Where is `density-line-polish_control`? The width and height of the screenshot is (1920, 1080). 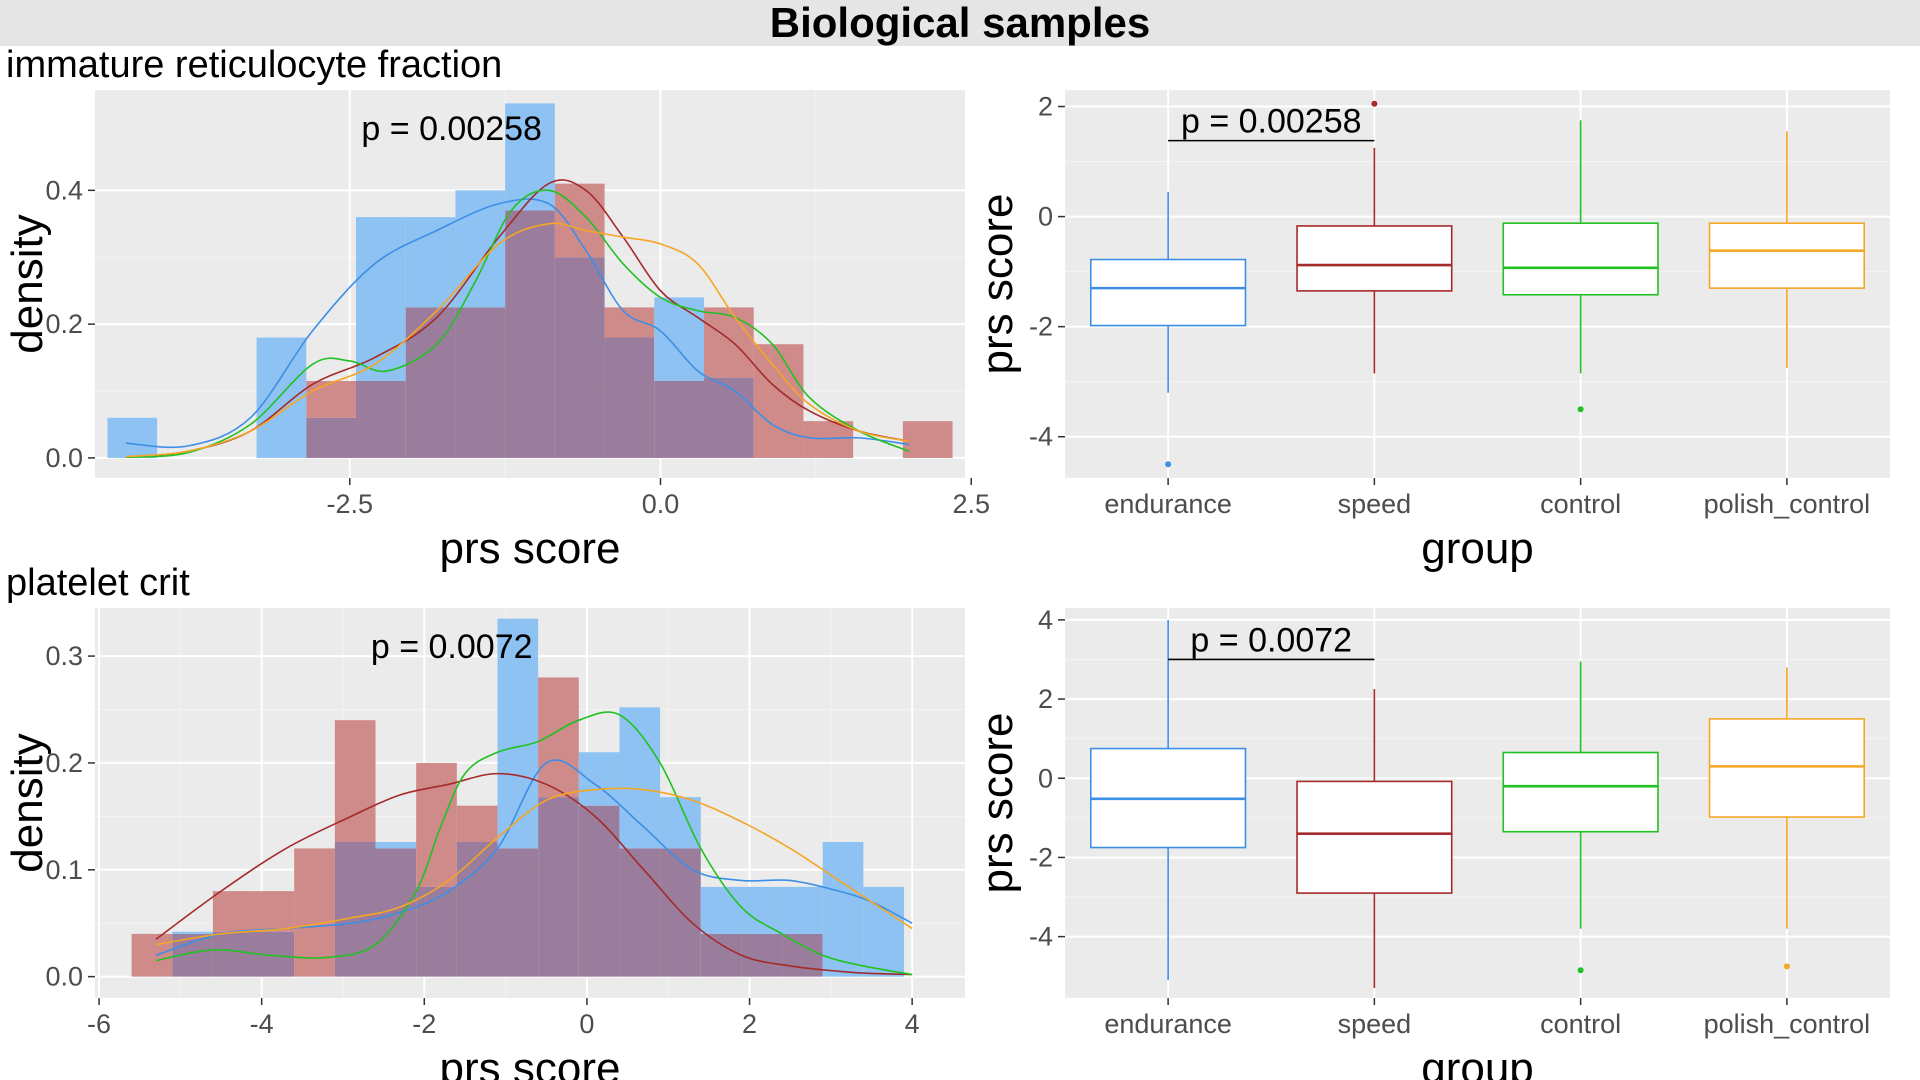
density-line-polish_control is located at coordinates (534, 866).